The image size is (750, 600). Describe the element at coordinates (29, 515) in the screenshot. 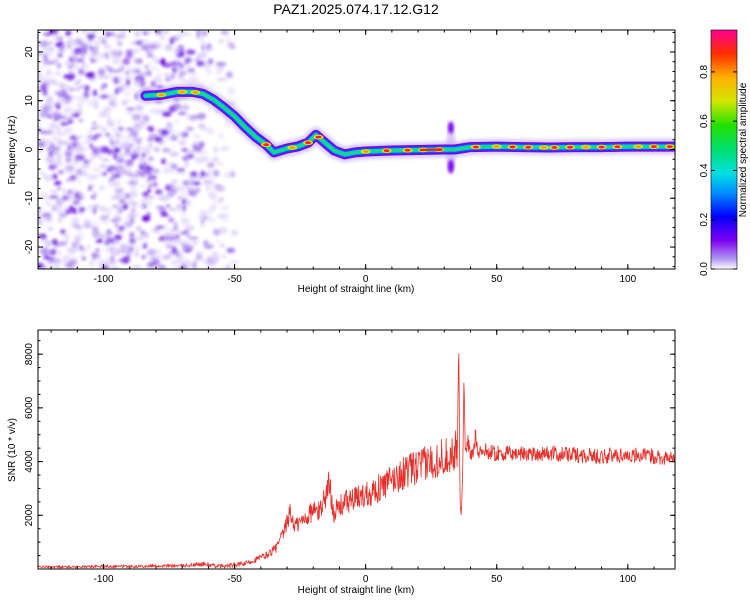

I see `snr-y-tick-label: 2000` at that location.